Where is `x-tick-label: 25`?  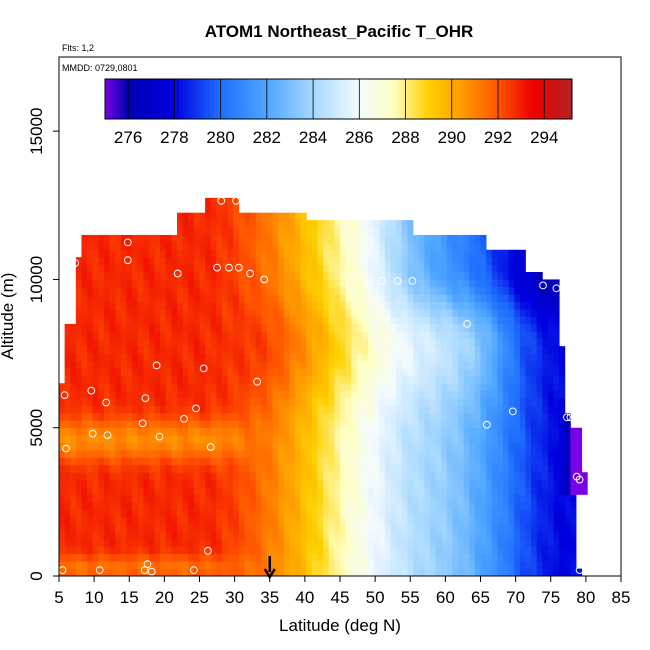 x-tick-label: 25 is located at coordinates (199, 597).